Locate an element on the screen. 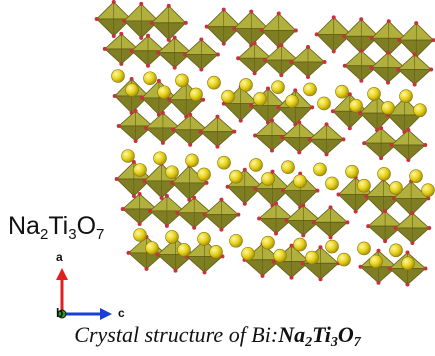  figure-caption: Crystal structure of Bi:Na2Ti3O7 is located at coordinates (217, 336).